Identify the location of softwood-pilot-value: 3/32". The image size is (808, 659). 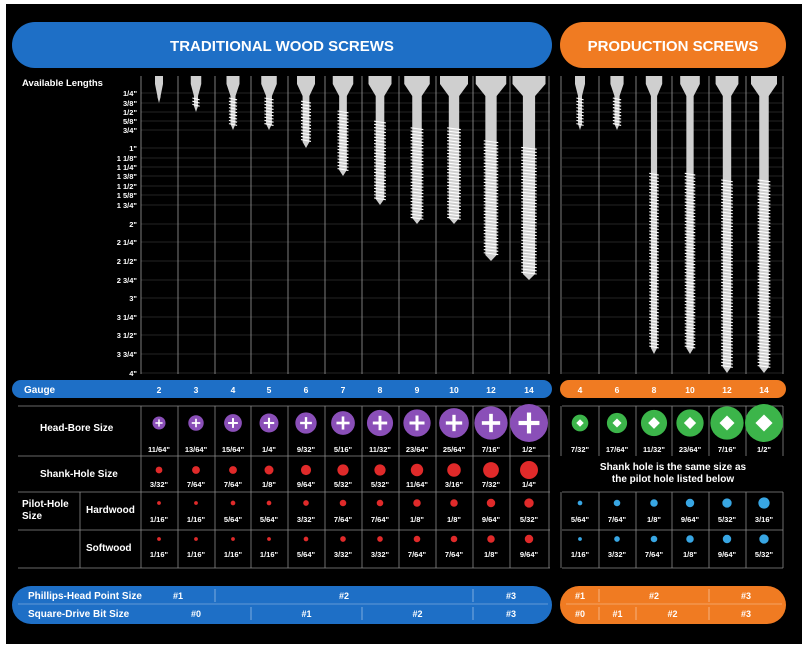
(617, 554).